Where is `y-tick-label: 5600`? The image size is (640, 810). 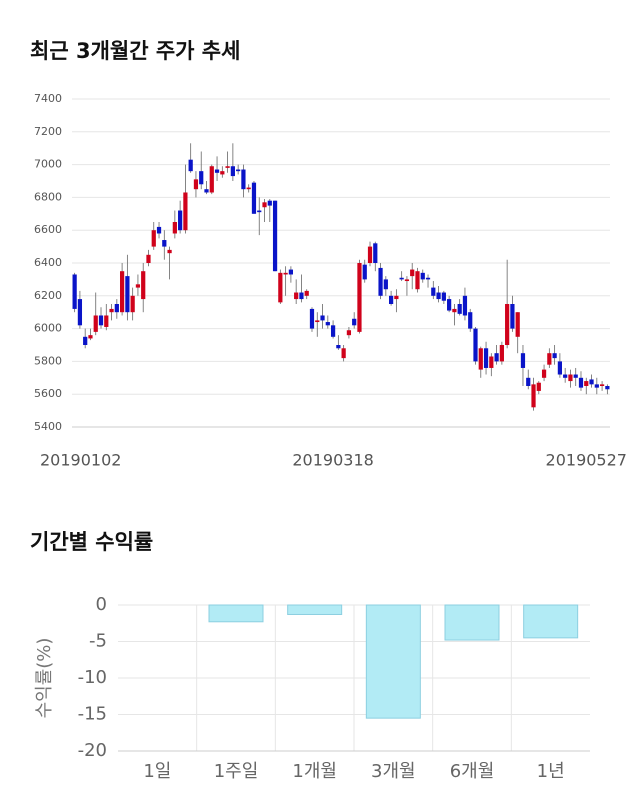 y-tick-label: 5600 is located at coordinates (48, 393).